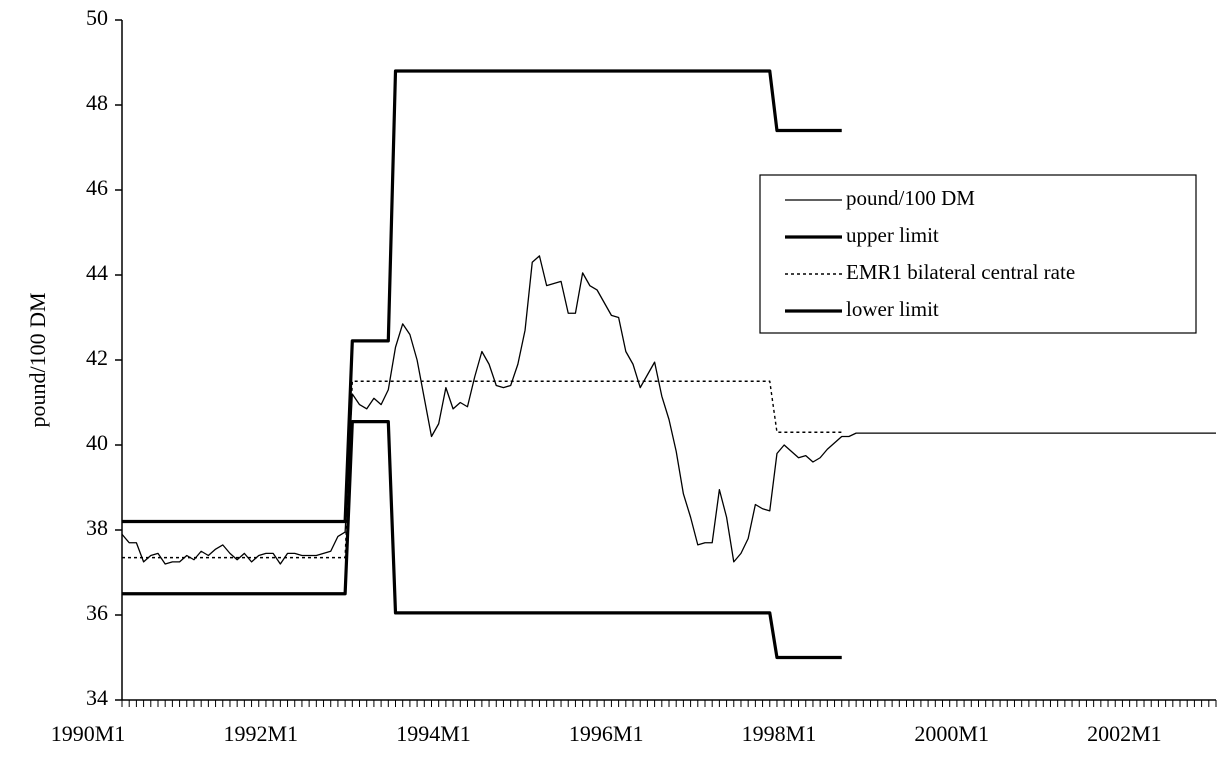  I want to click on y-tick-label: 42, so click(97, 357).